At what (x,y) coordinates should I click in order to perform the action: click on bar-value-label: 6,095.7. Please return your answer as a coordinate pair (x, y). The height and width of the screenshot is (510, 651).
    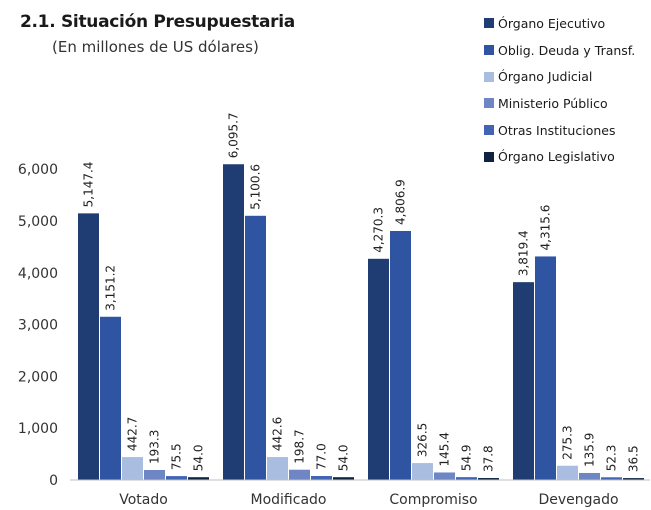
    Looking at the image, I should click on (234, 135).